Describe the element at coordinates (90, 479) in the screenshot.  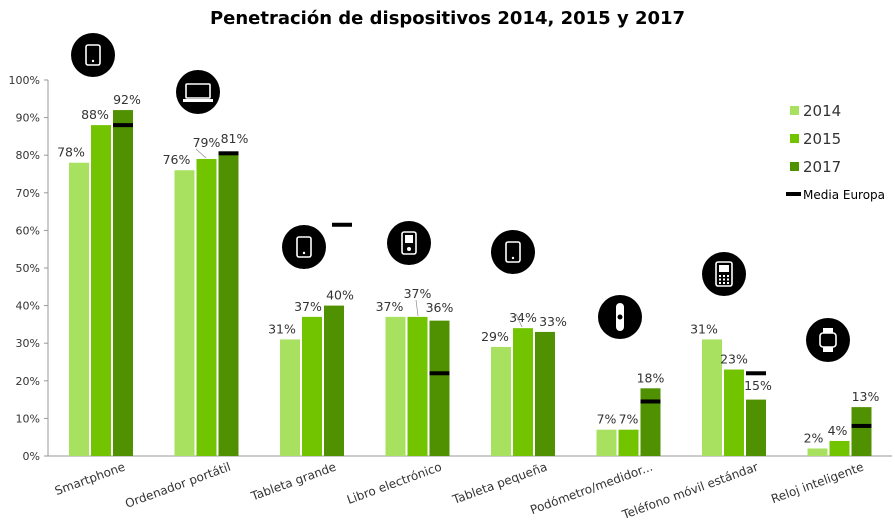
I see `category-label: Smartphone` at that location.